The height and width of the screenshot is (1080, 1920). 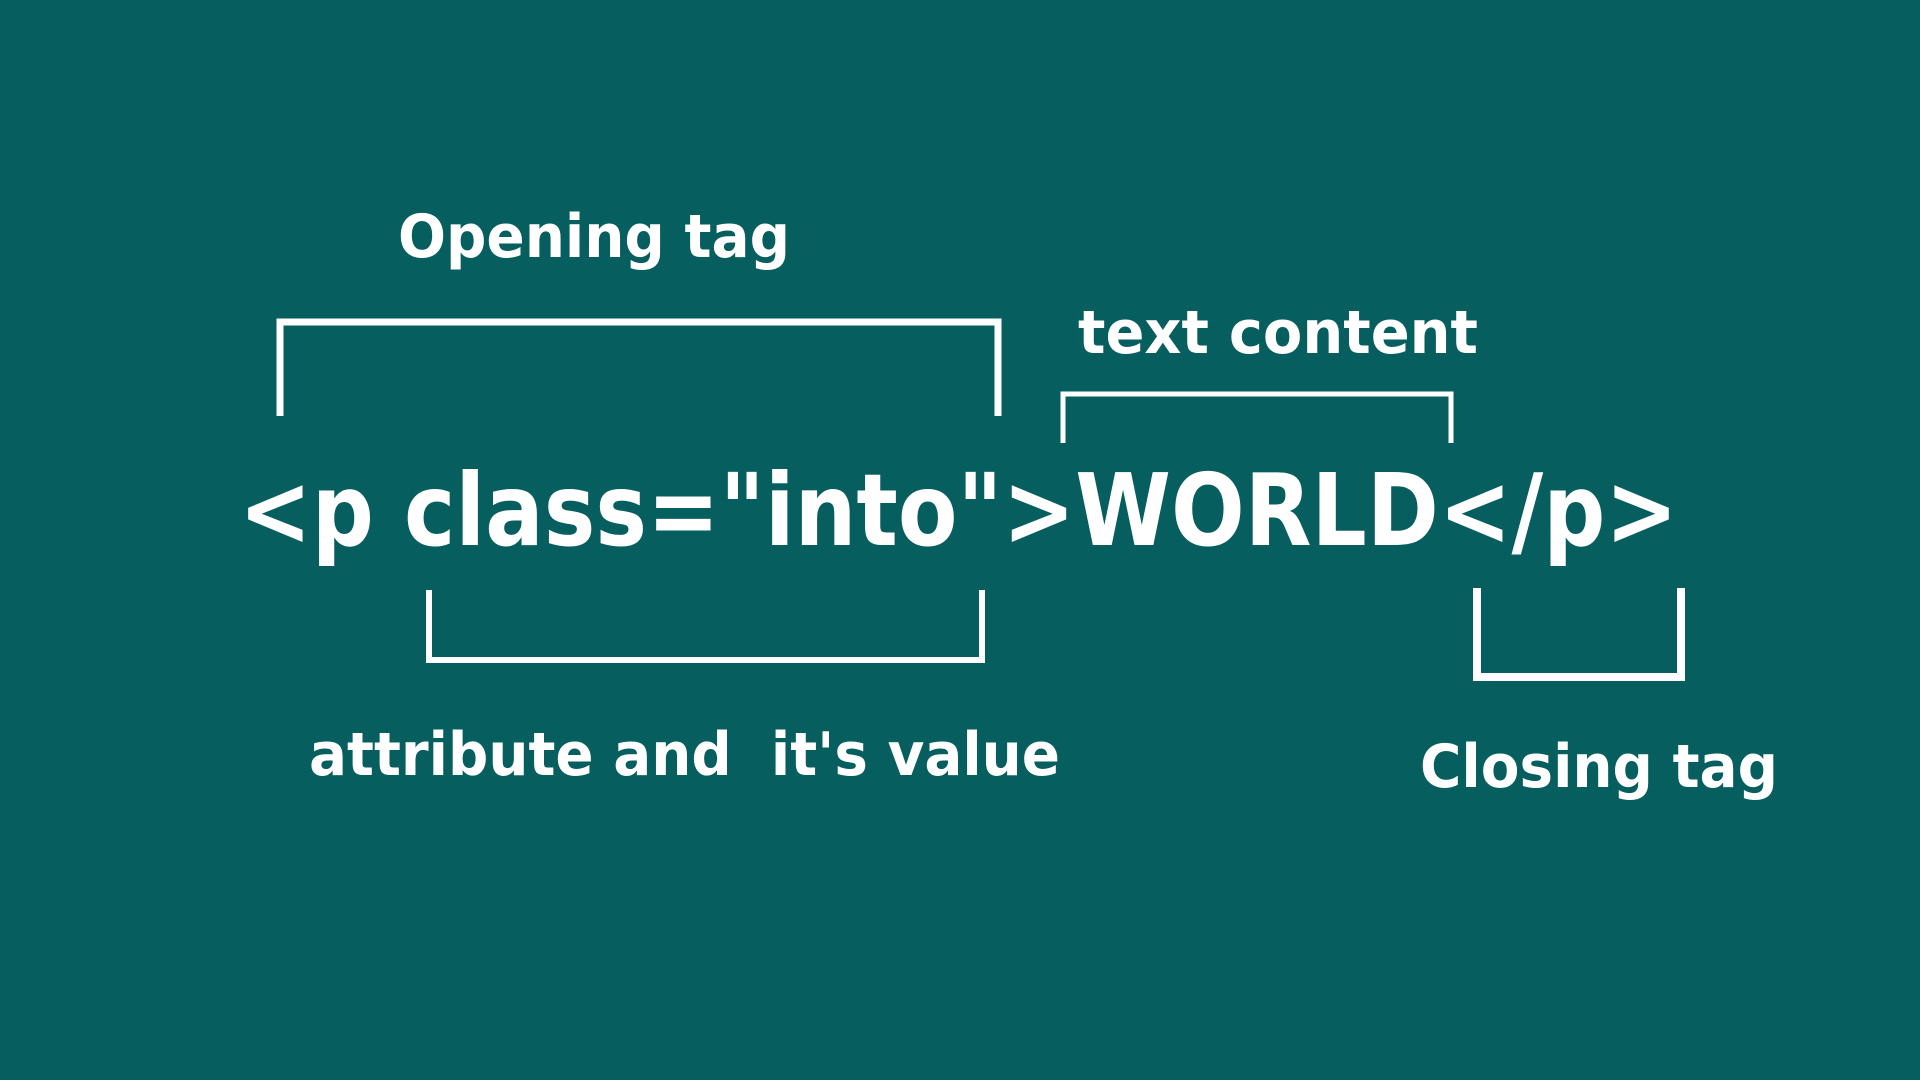 I want to click on opening-tag-label: Opening tag, so click(x=594, y=237).